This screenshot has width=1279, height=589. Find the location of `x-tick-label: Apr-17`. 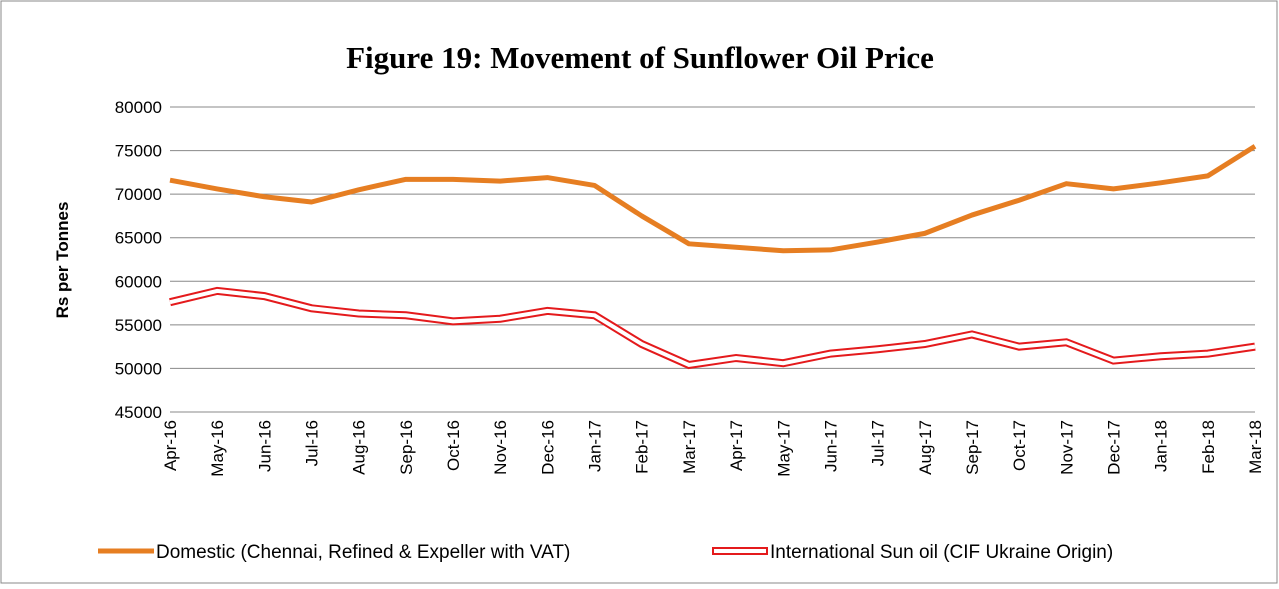

x-tick-label: Apr-17 is located at coordinates (736, 445).